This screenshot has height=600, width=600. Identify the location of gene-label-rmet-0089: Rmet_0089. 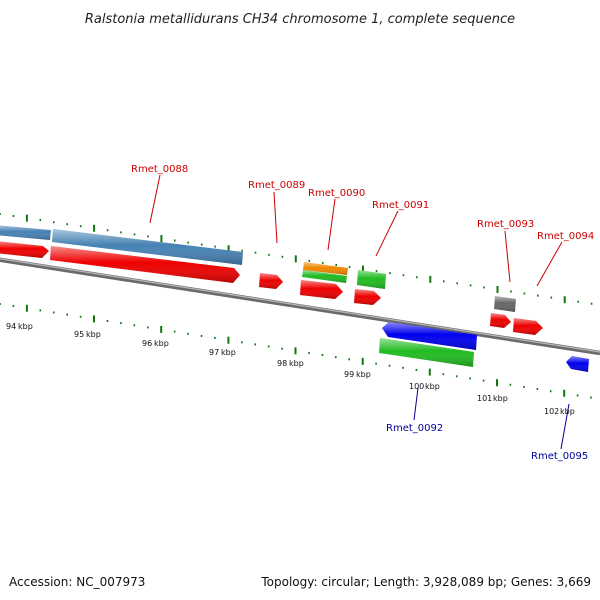
(276, 185).